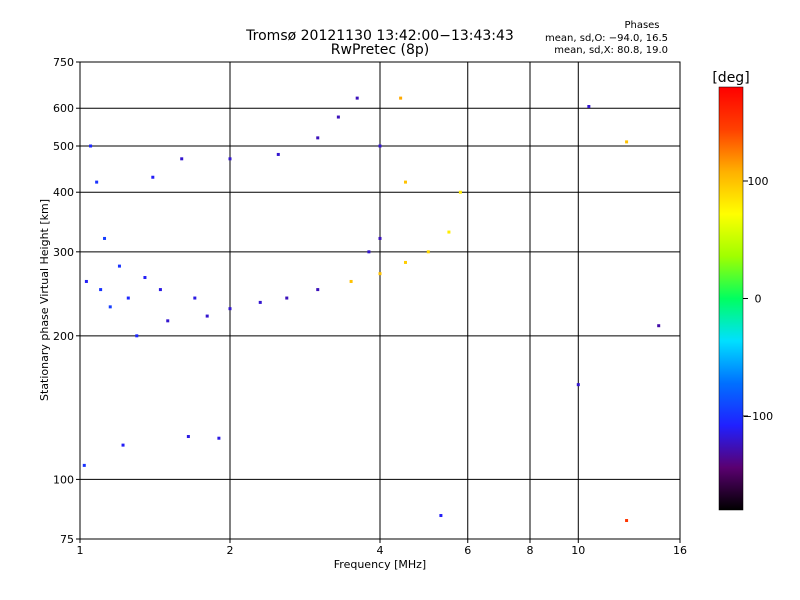 The height and width of the screenshot is (600, 800). I want to click on colorbar, so click(731, 298).